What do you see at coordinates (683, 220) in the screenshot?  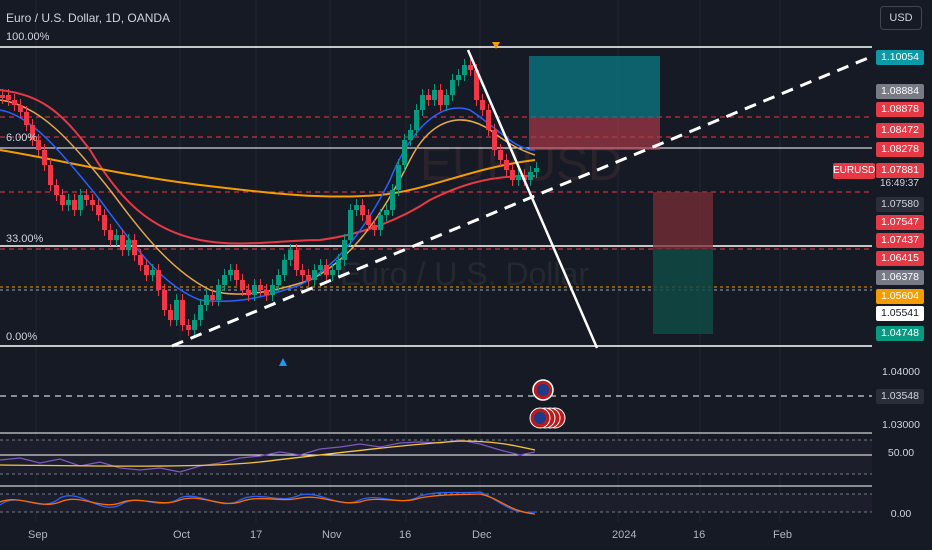 I see `short-stop-box` at bounding box center [683, 220].